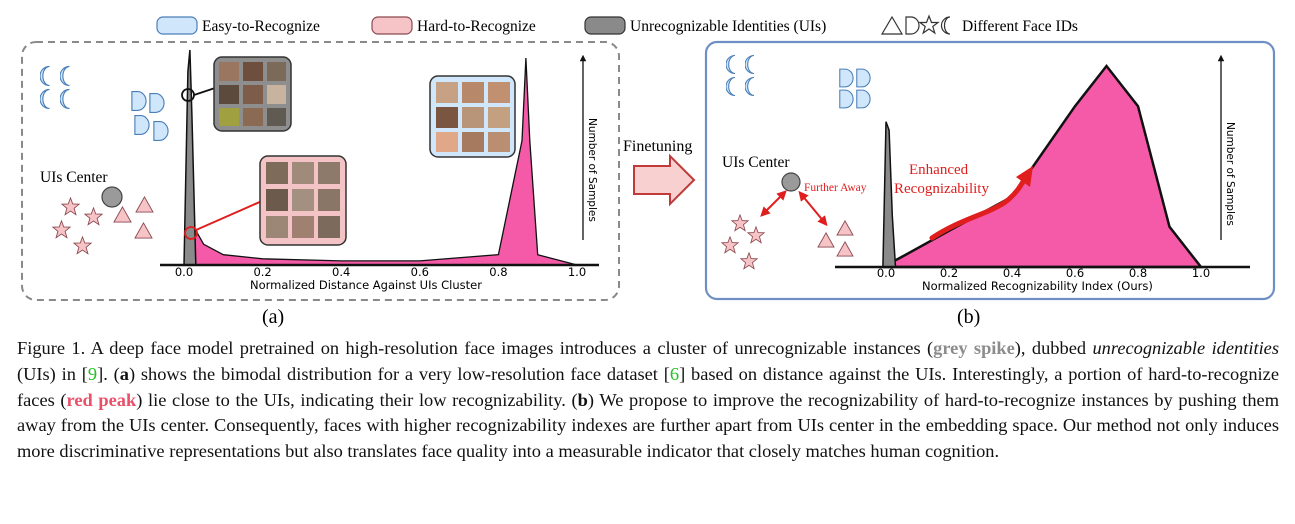 This screenshot has width=1295, height=524. I want to click on caption-red-peak: red peak, so click(101, 399).